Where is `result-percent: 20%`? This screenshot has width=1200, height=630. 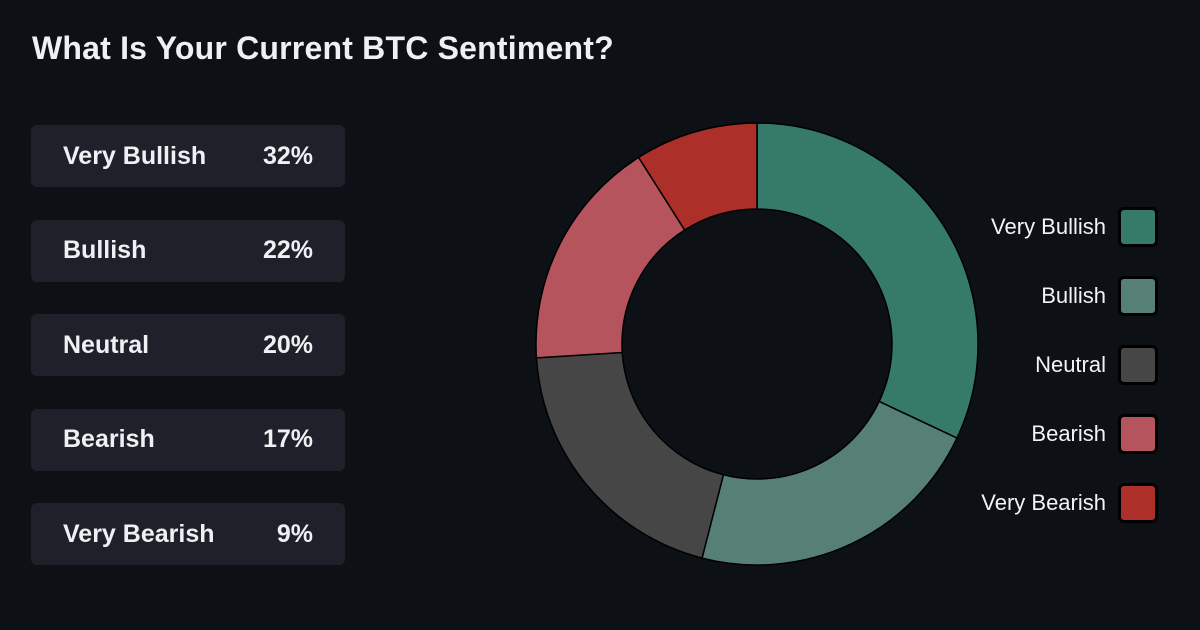 result-percent: 20% is located at coordinates (287, 344).